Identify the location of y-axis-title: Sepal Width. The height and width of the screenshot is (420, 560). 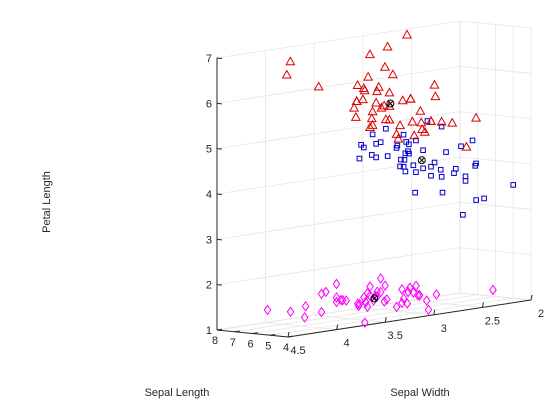
(419, 393).